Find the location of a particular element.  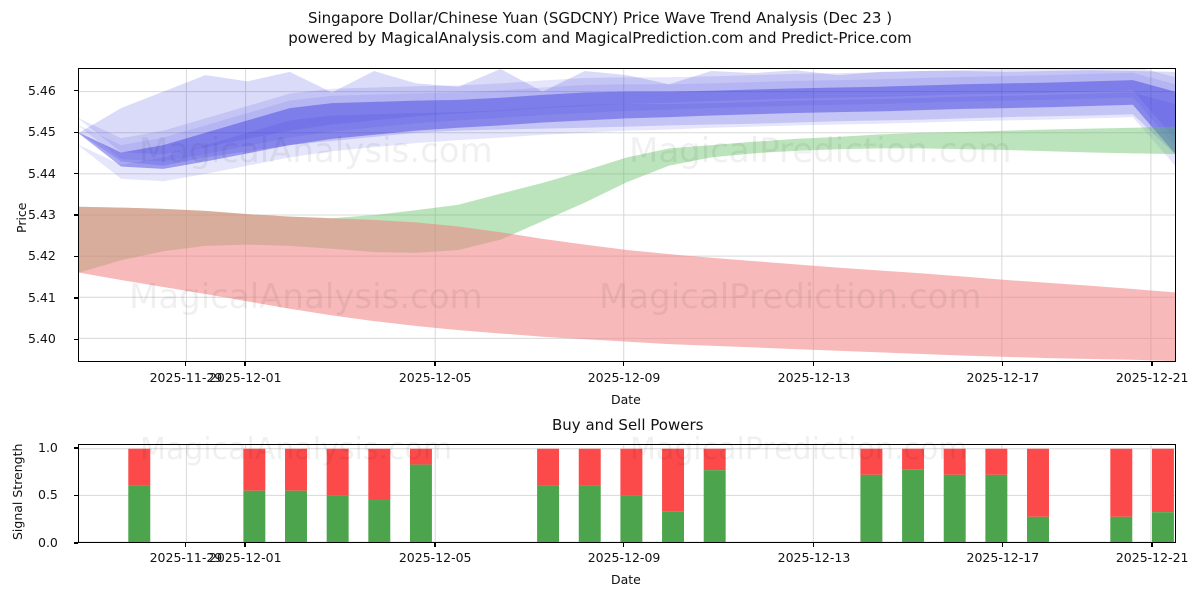

price-xtick-2025-12-09: 2025-12-09 is located at coordinates (624, 377).